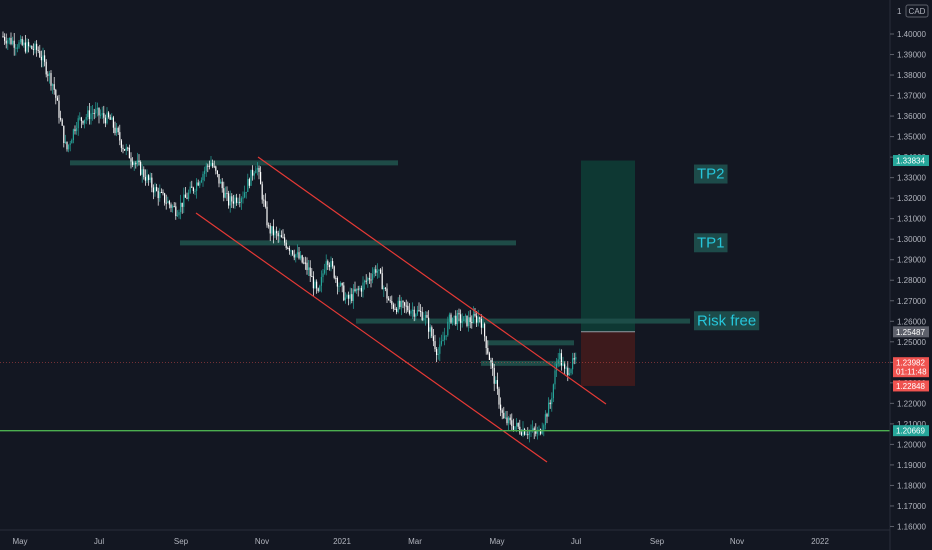 Image resolution: width=932 pixels, height=550 pixels. What do you see at coordinates (911, 219) in the screenshot?
I see `y-tick-label: 1.31000` at bounding box center [911, 219].